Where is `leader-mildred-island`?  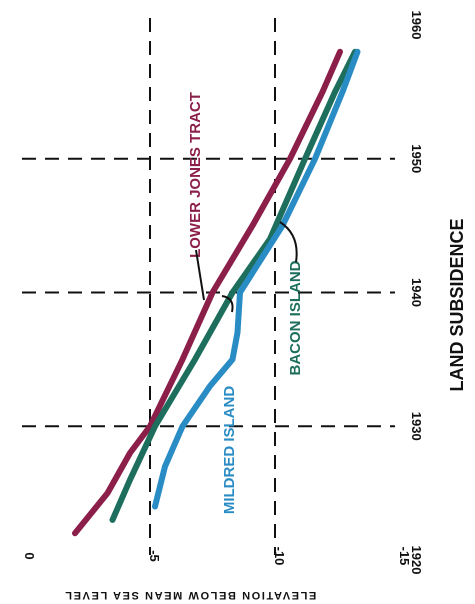
leader-mildred-island is located at coordinates (227, 304).